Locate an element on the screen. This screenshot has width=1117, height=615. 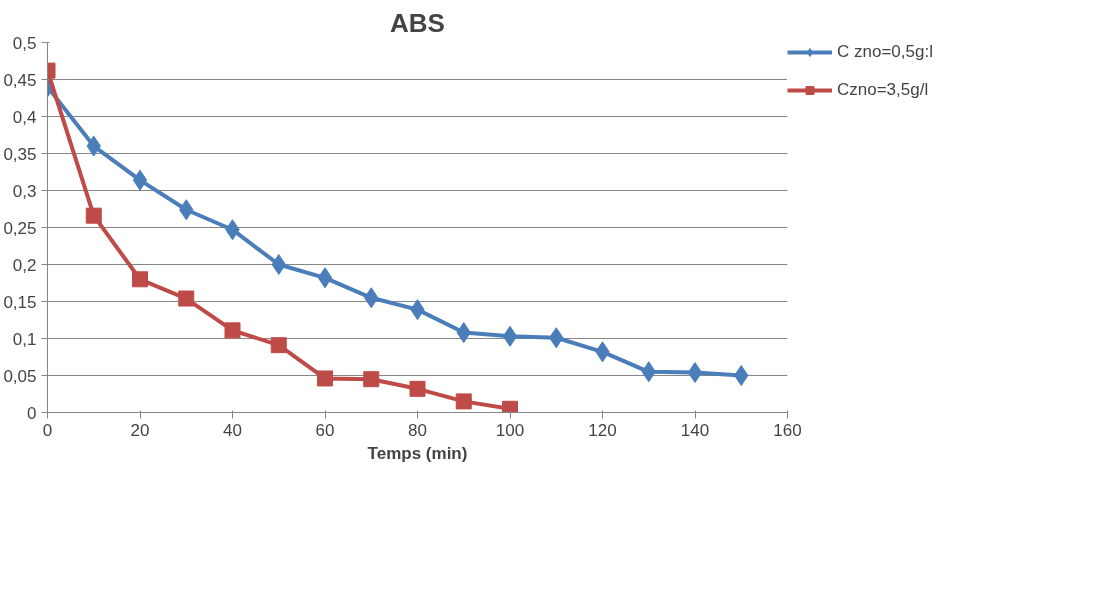
x-tick-label: 0 is located at coordinates (47, 430).